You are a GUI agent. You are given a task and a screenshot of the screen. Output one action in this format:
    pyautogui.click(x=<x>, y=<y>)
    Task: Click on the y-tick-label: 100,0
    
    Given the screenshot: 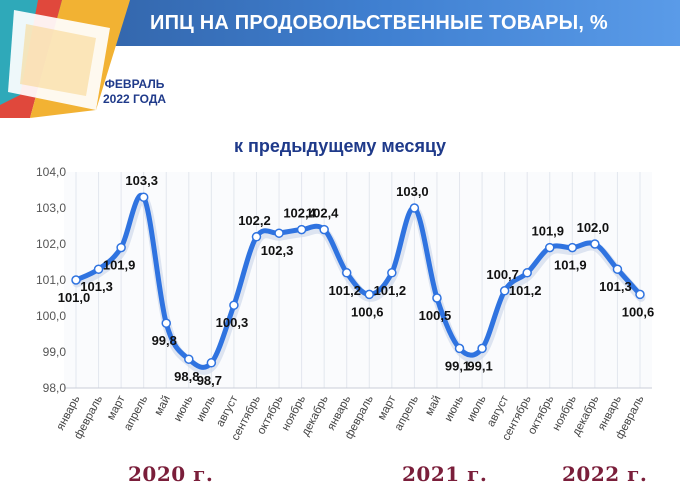 What is the action you would take?
    pyautogui.click(x=51, y=316)
    